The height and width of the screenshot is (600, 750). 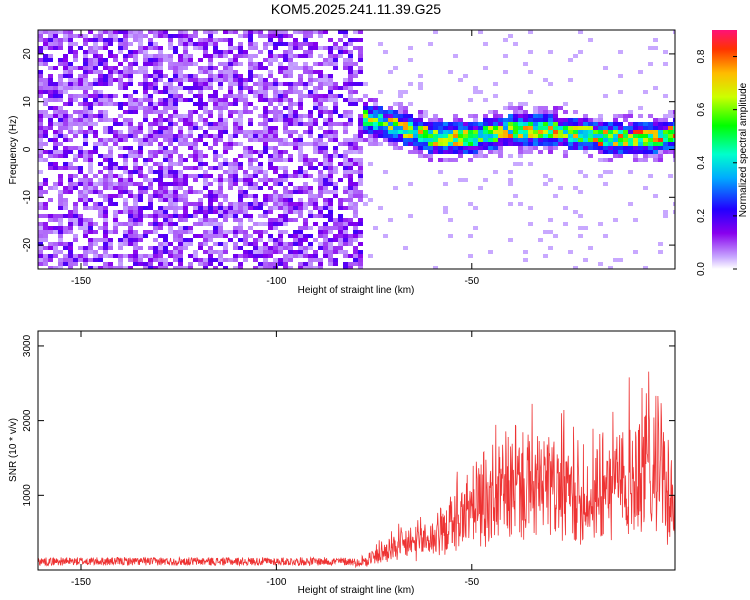 I want to click on spectrogram-y-tick-label: -10, so click(x=27, y=197).